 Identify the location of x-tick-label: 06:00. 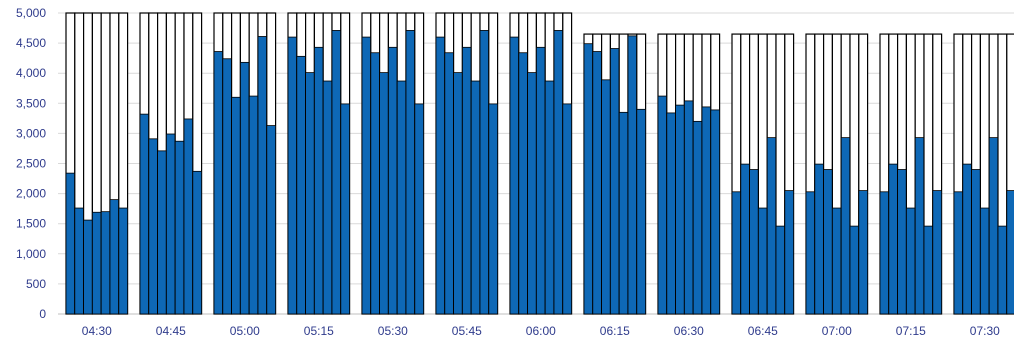
(541, 331).